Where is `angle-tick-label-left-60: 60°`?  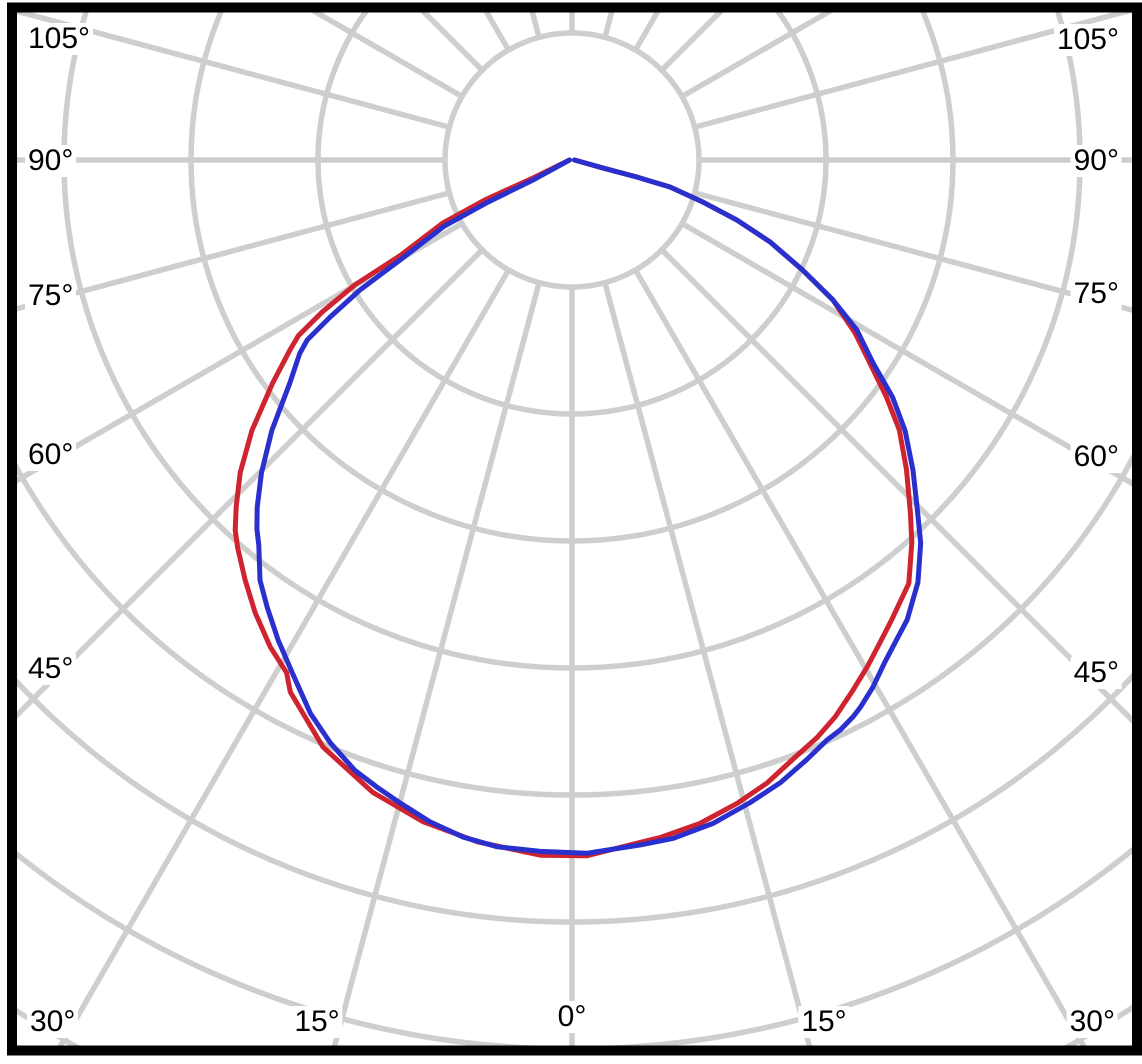 angle-tick-label-left-60: 60° is located at coordinates (51, 455).